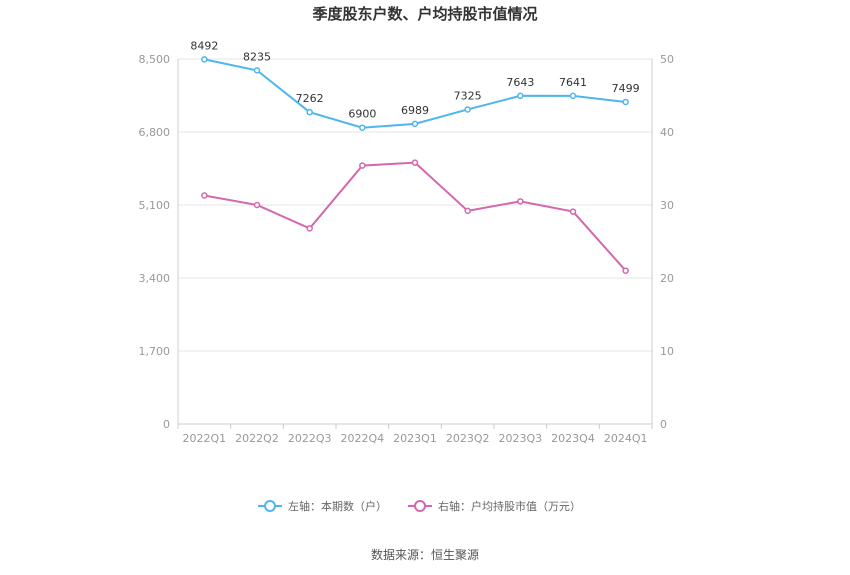 Image resolution: width=850 pixels, height=575 pixels. Describe the element at coordinates (205, 438) in the screenshot. I see `x-tick-label: 2022Q1` at that location.